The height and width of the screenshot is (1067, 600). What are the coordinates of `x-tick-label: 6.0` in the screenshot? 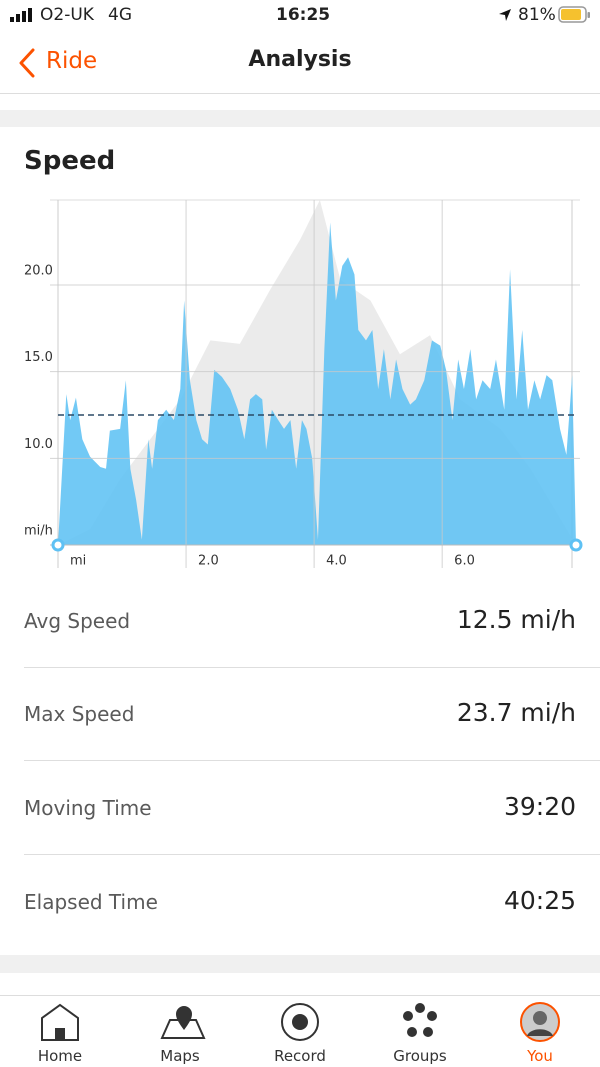 It's located at (464, 561).